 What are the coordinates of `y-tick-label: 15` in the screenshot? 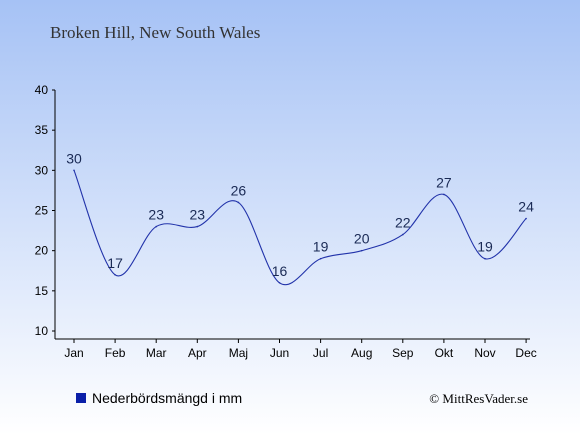 It's located at (42, 291).